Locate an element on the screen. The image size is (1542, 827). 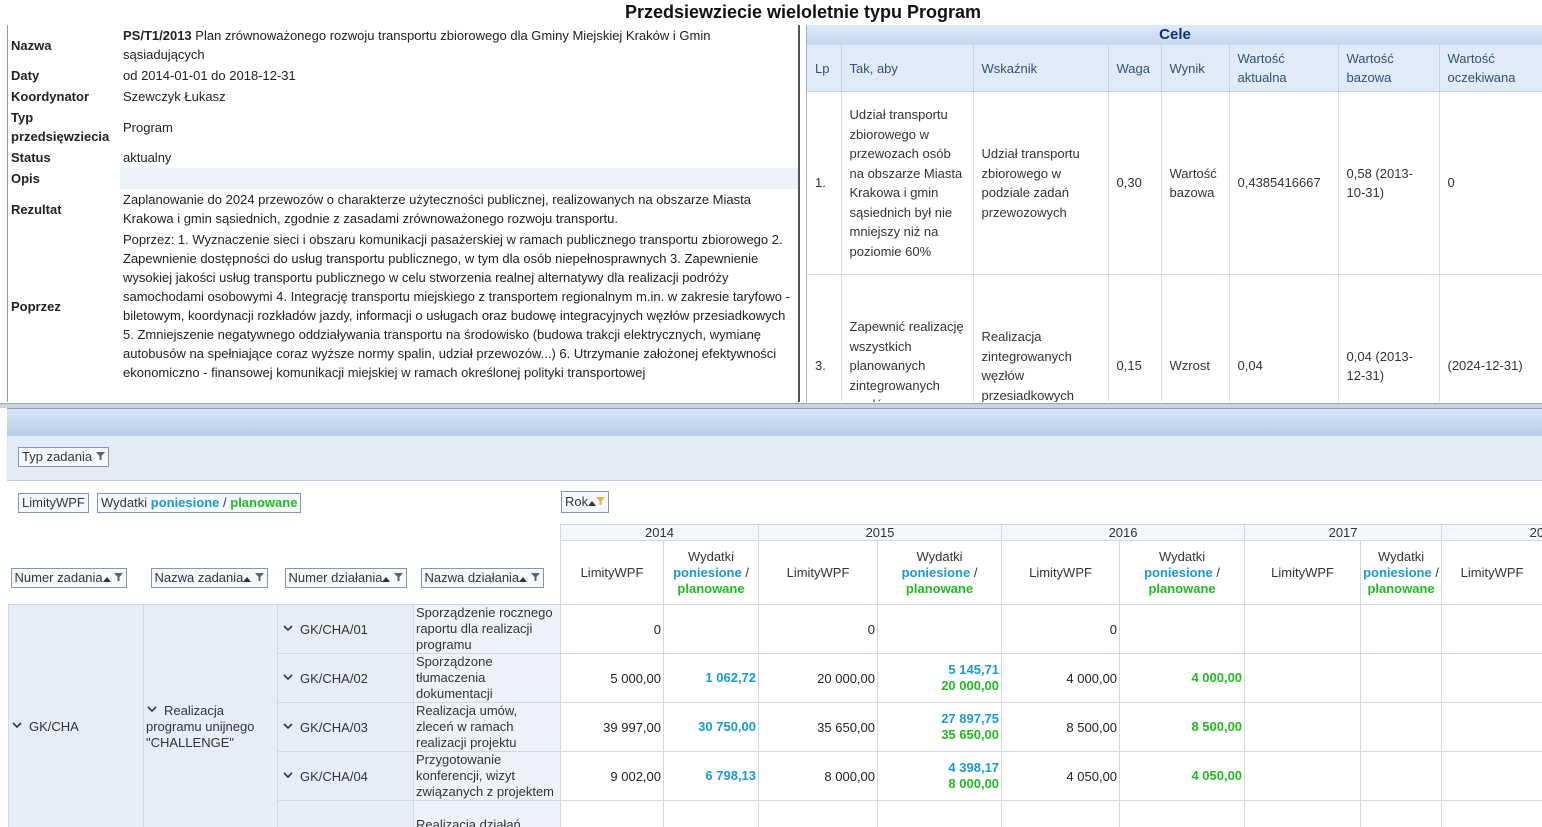
goals-column-header: Wartość aktualna is located at coordinates (1284, 68).